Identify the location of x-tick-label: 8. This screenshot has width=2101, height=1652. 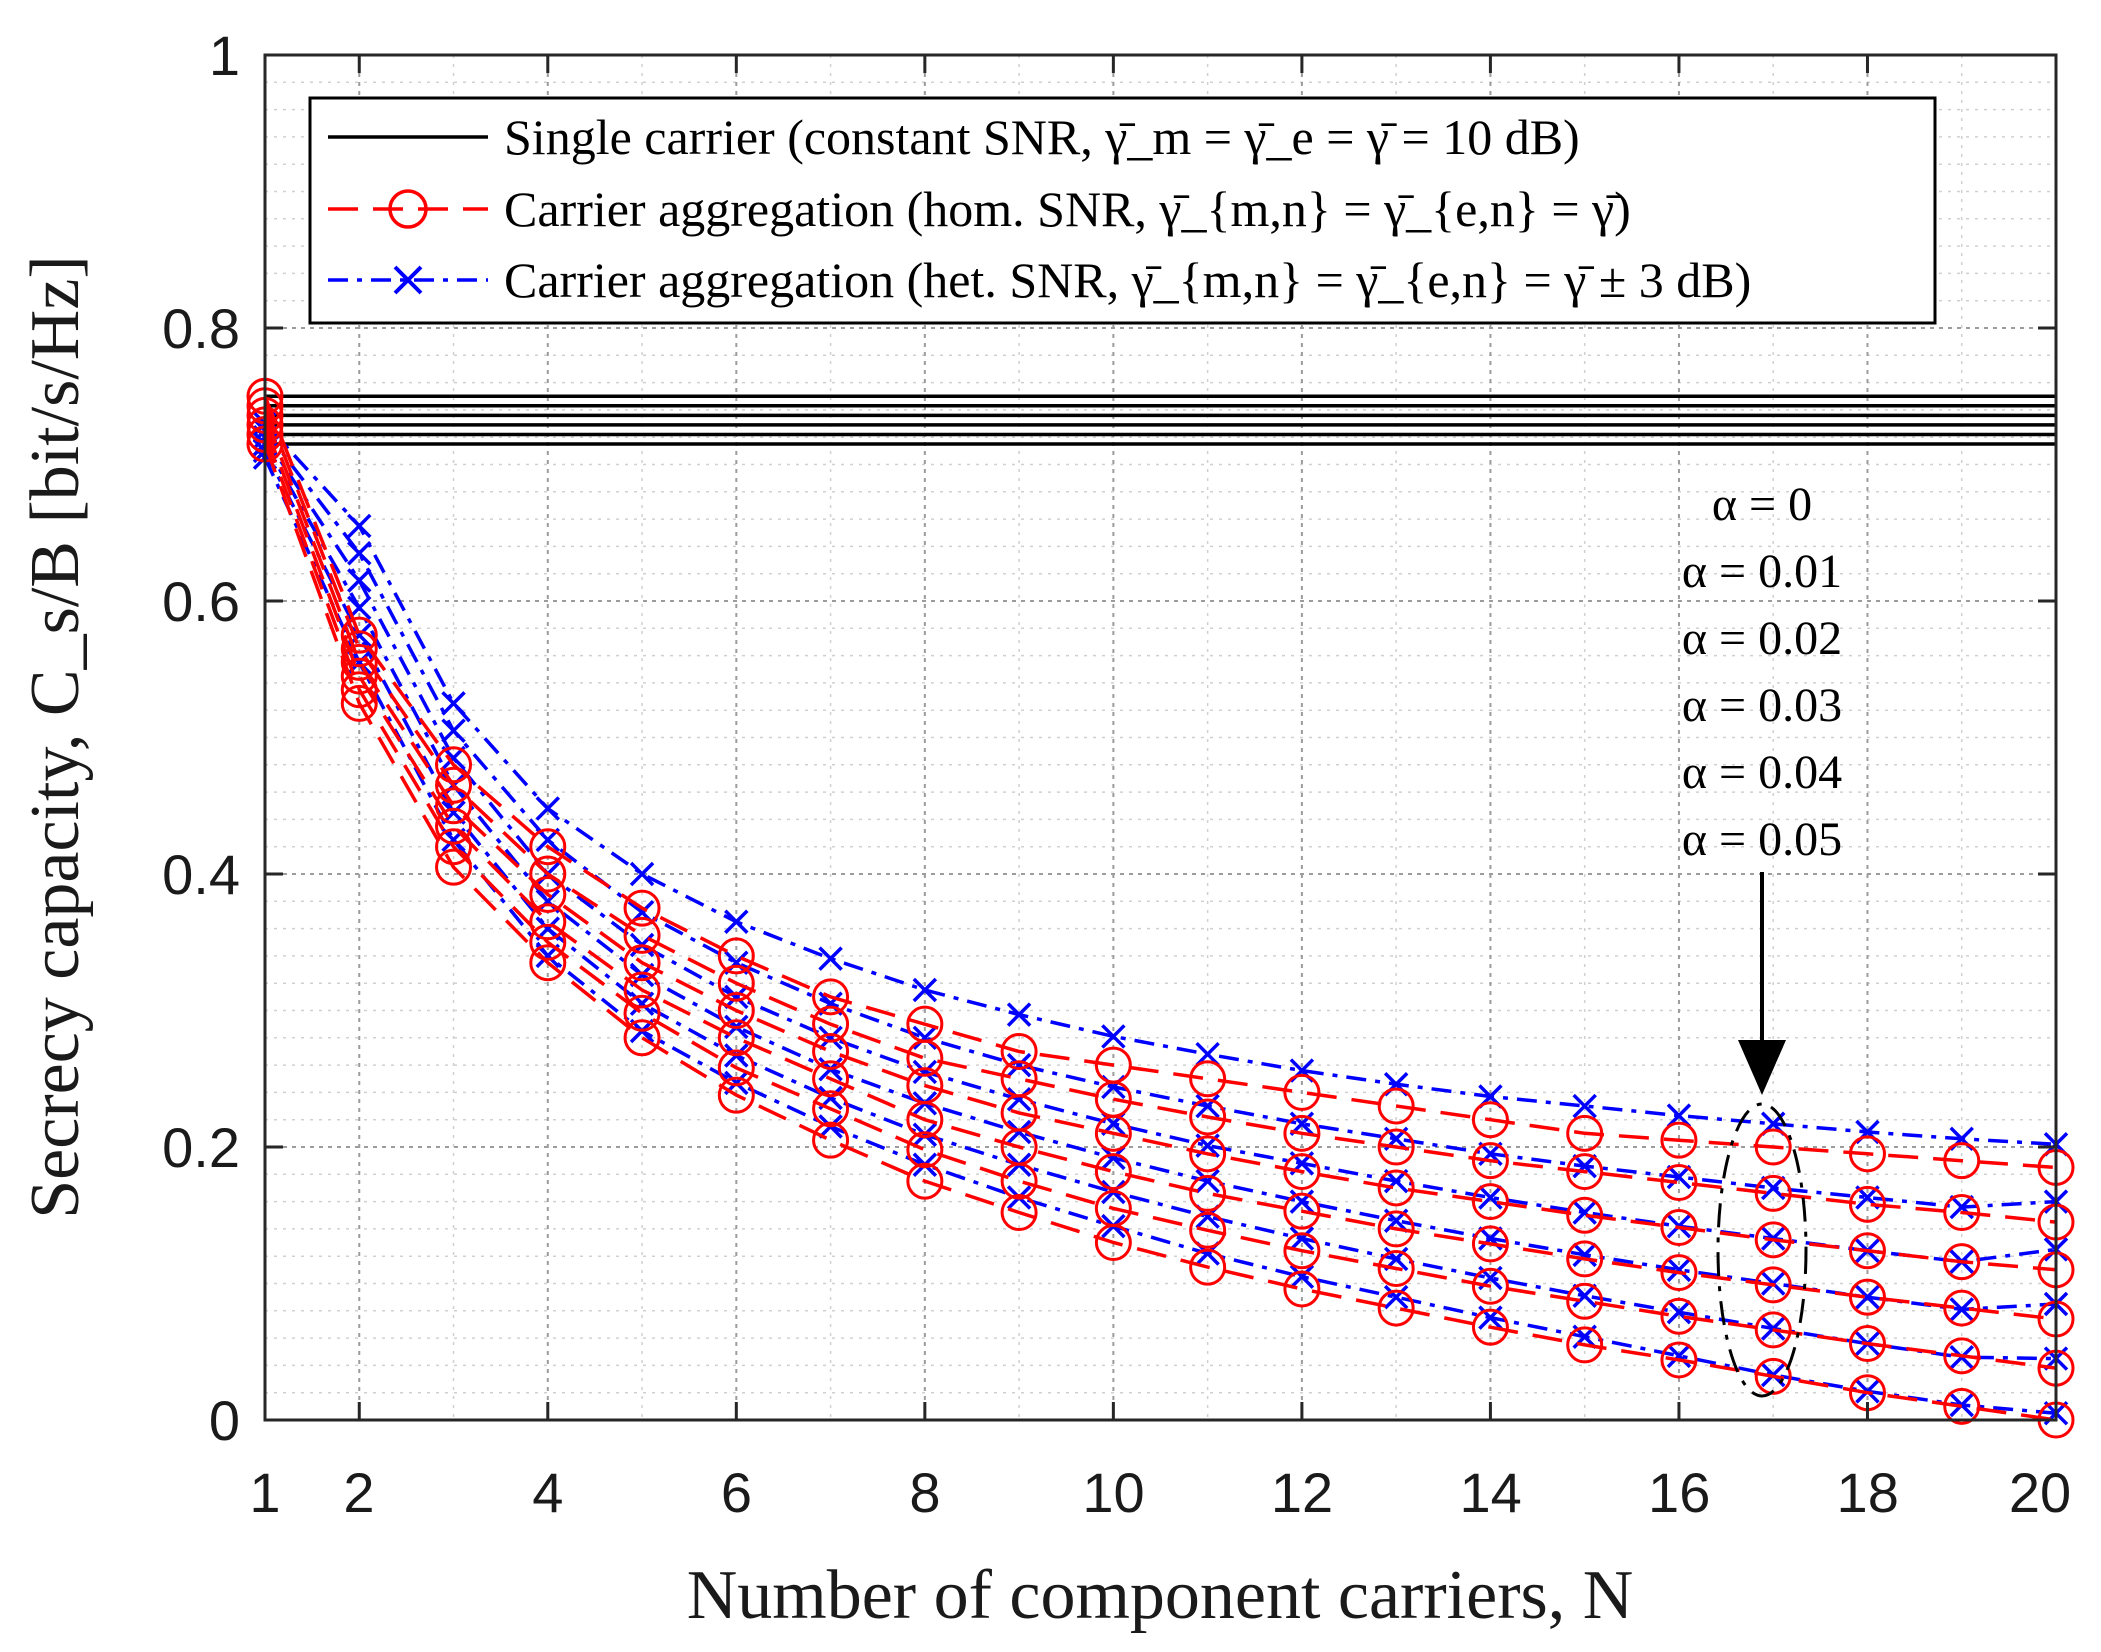
(924, 1492).